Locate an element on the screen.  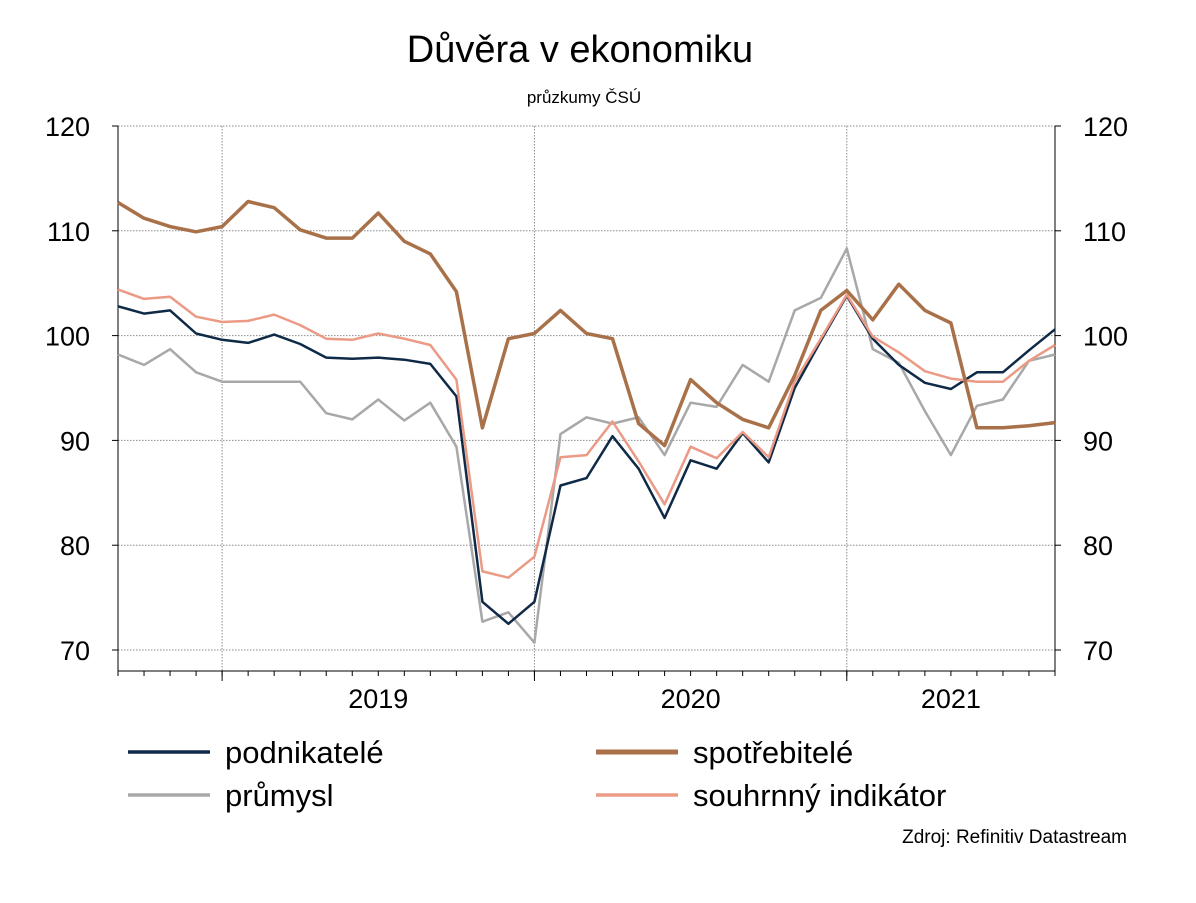
x-tick-label-2019: 2019 is located at coordinates (378, 699).